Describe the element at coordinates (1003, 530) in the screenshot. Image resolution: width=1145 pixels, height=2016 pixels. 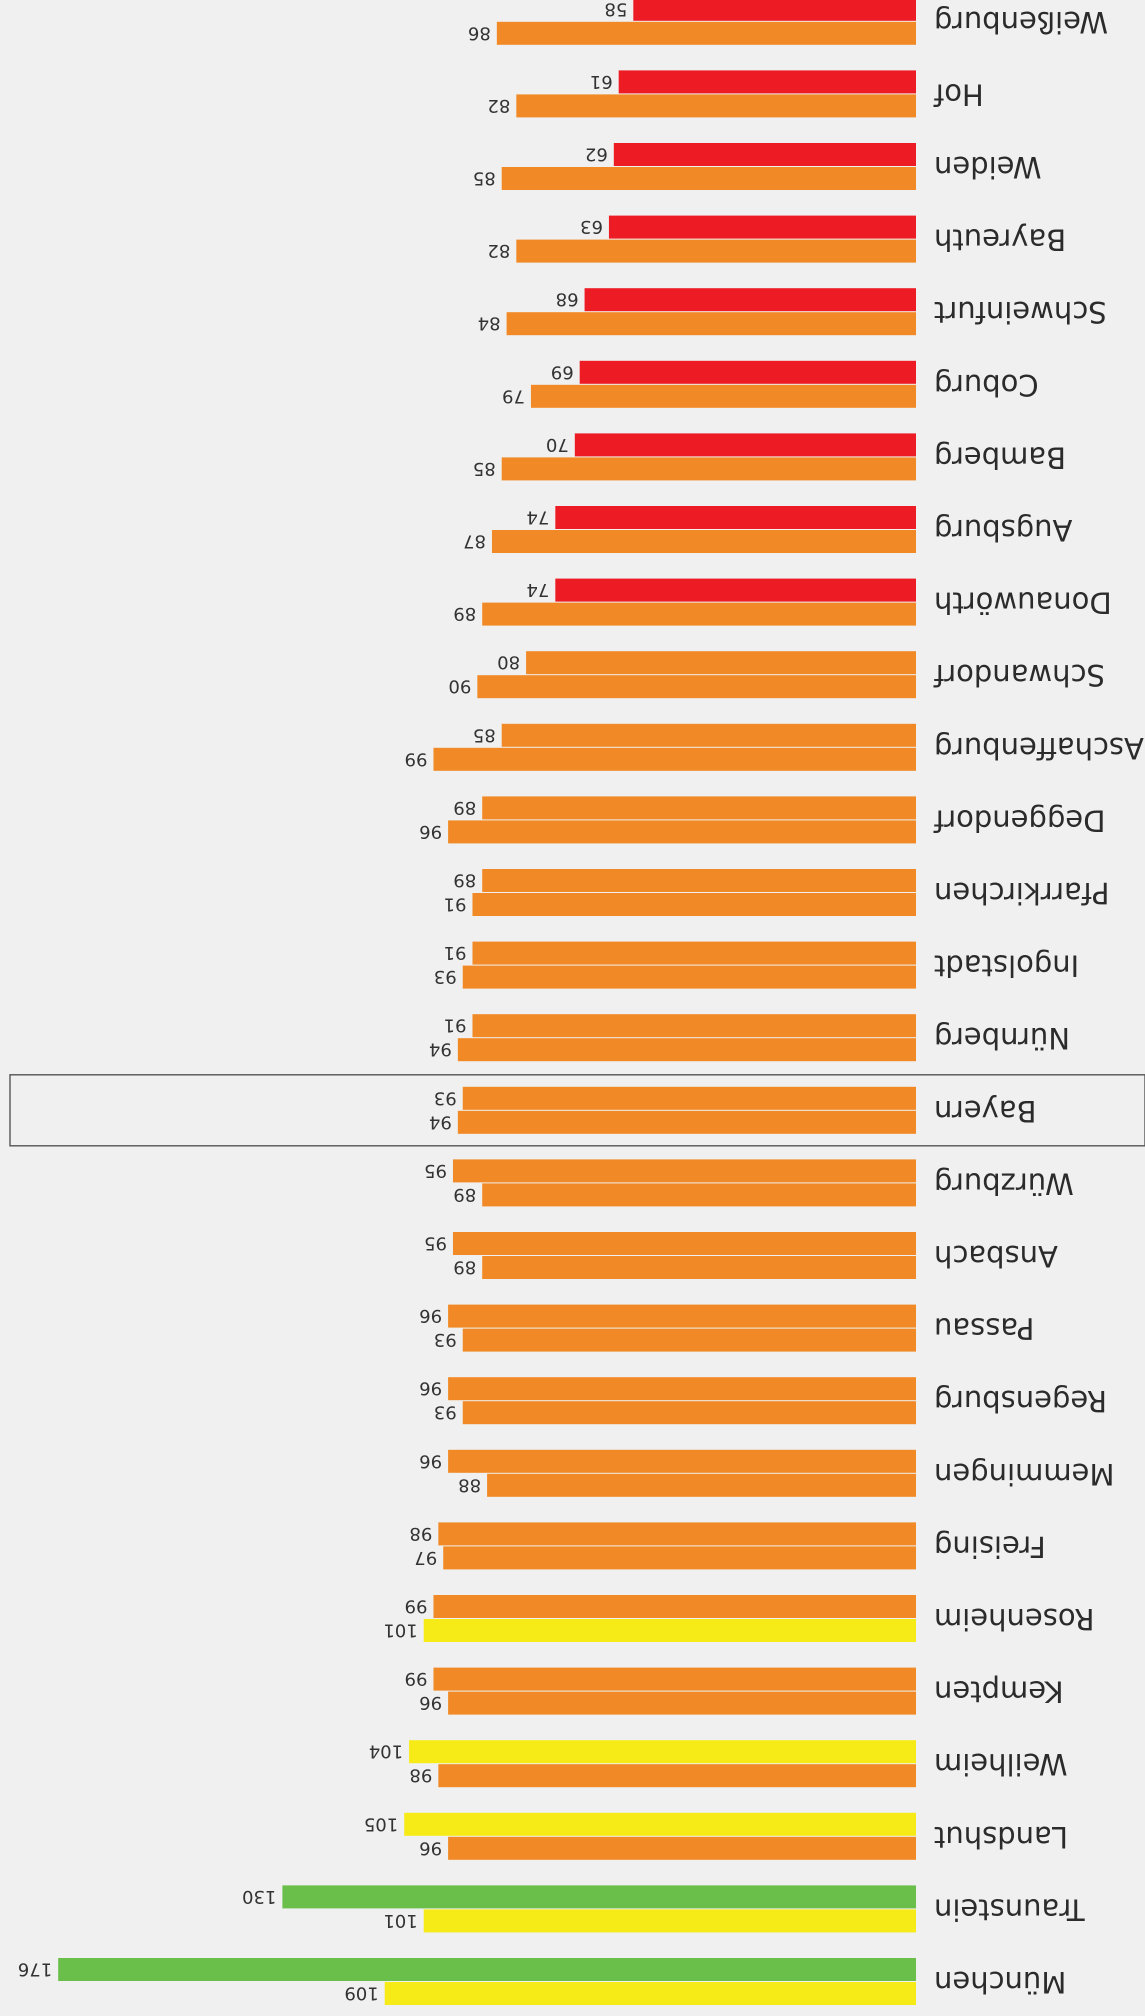
I see `category-label: Augsburg` at that location.